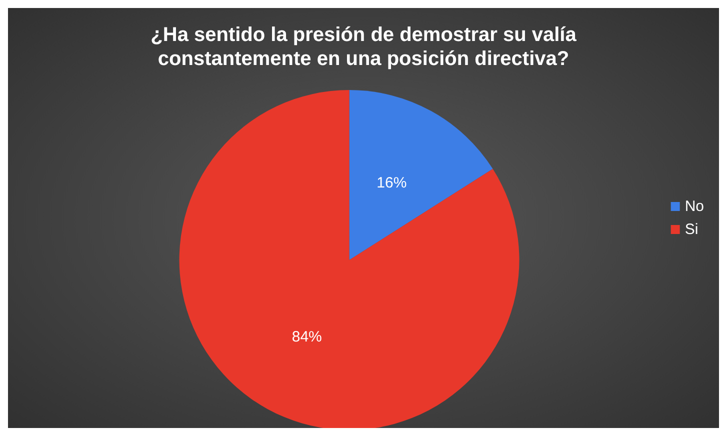 This screenshot has width=727, height=436. I want to click on legend-label: Si, so click(691, 229).